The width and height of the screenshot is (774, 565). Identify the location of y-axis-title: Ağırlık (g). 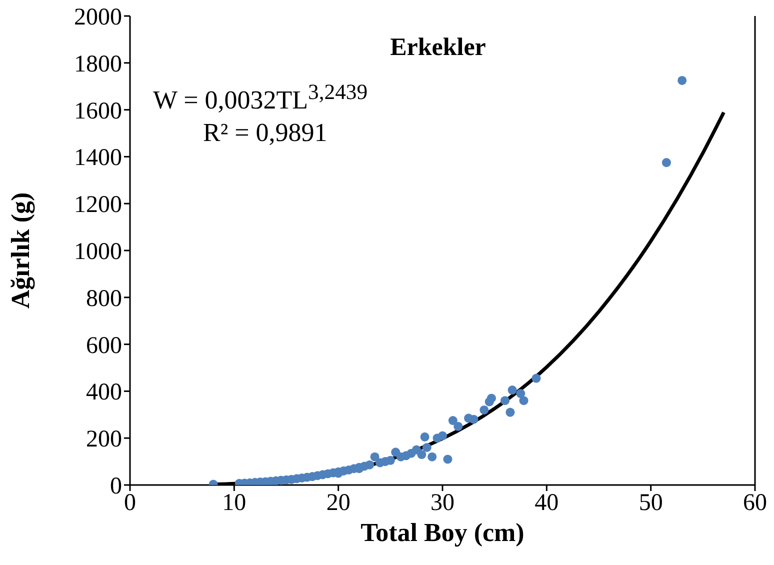
(21, 250).